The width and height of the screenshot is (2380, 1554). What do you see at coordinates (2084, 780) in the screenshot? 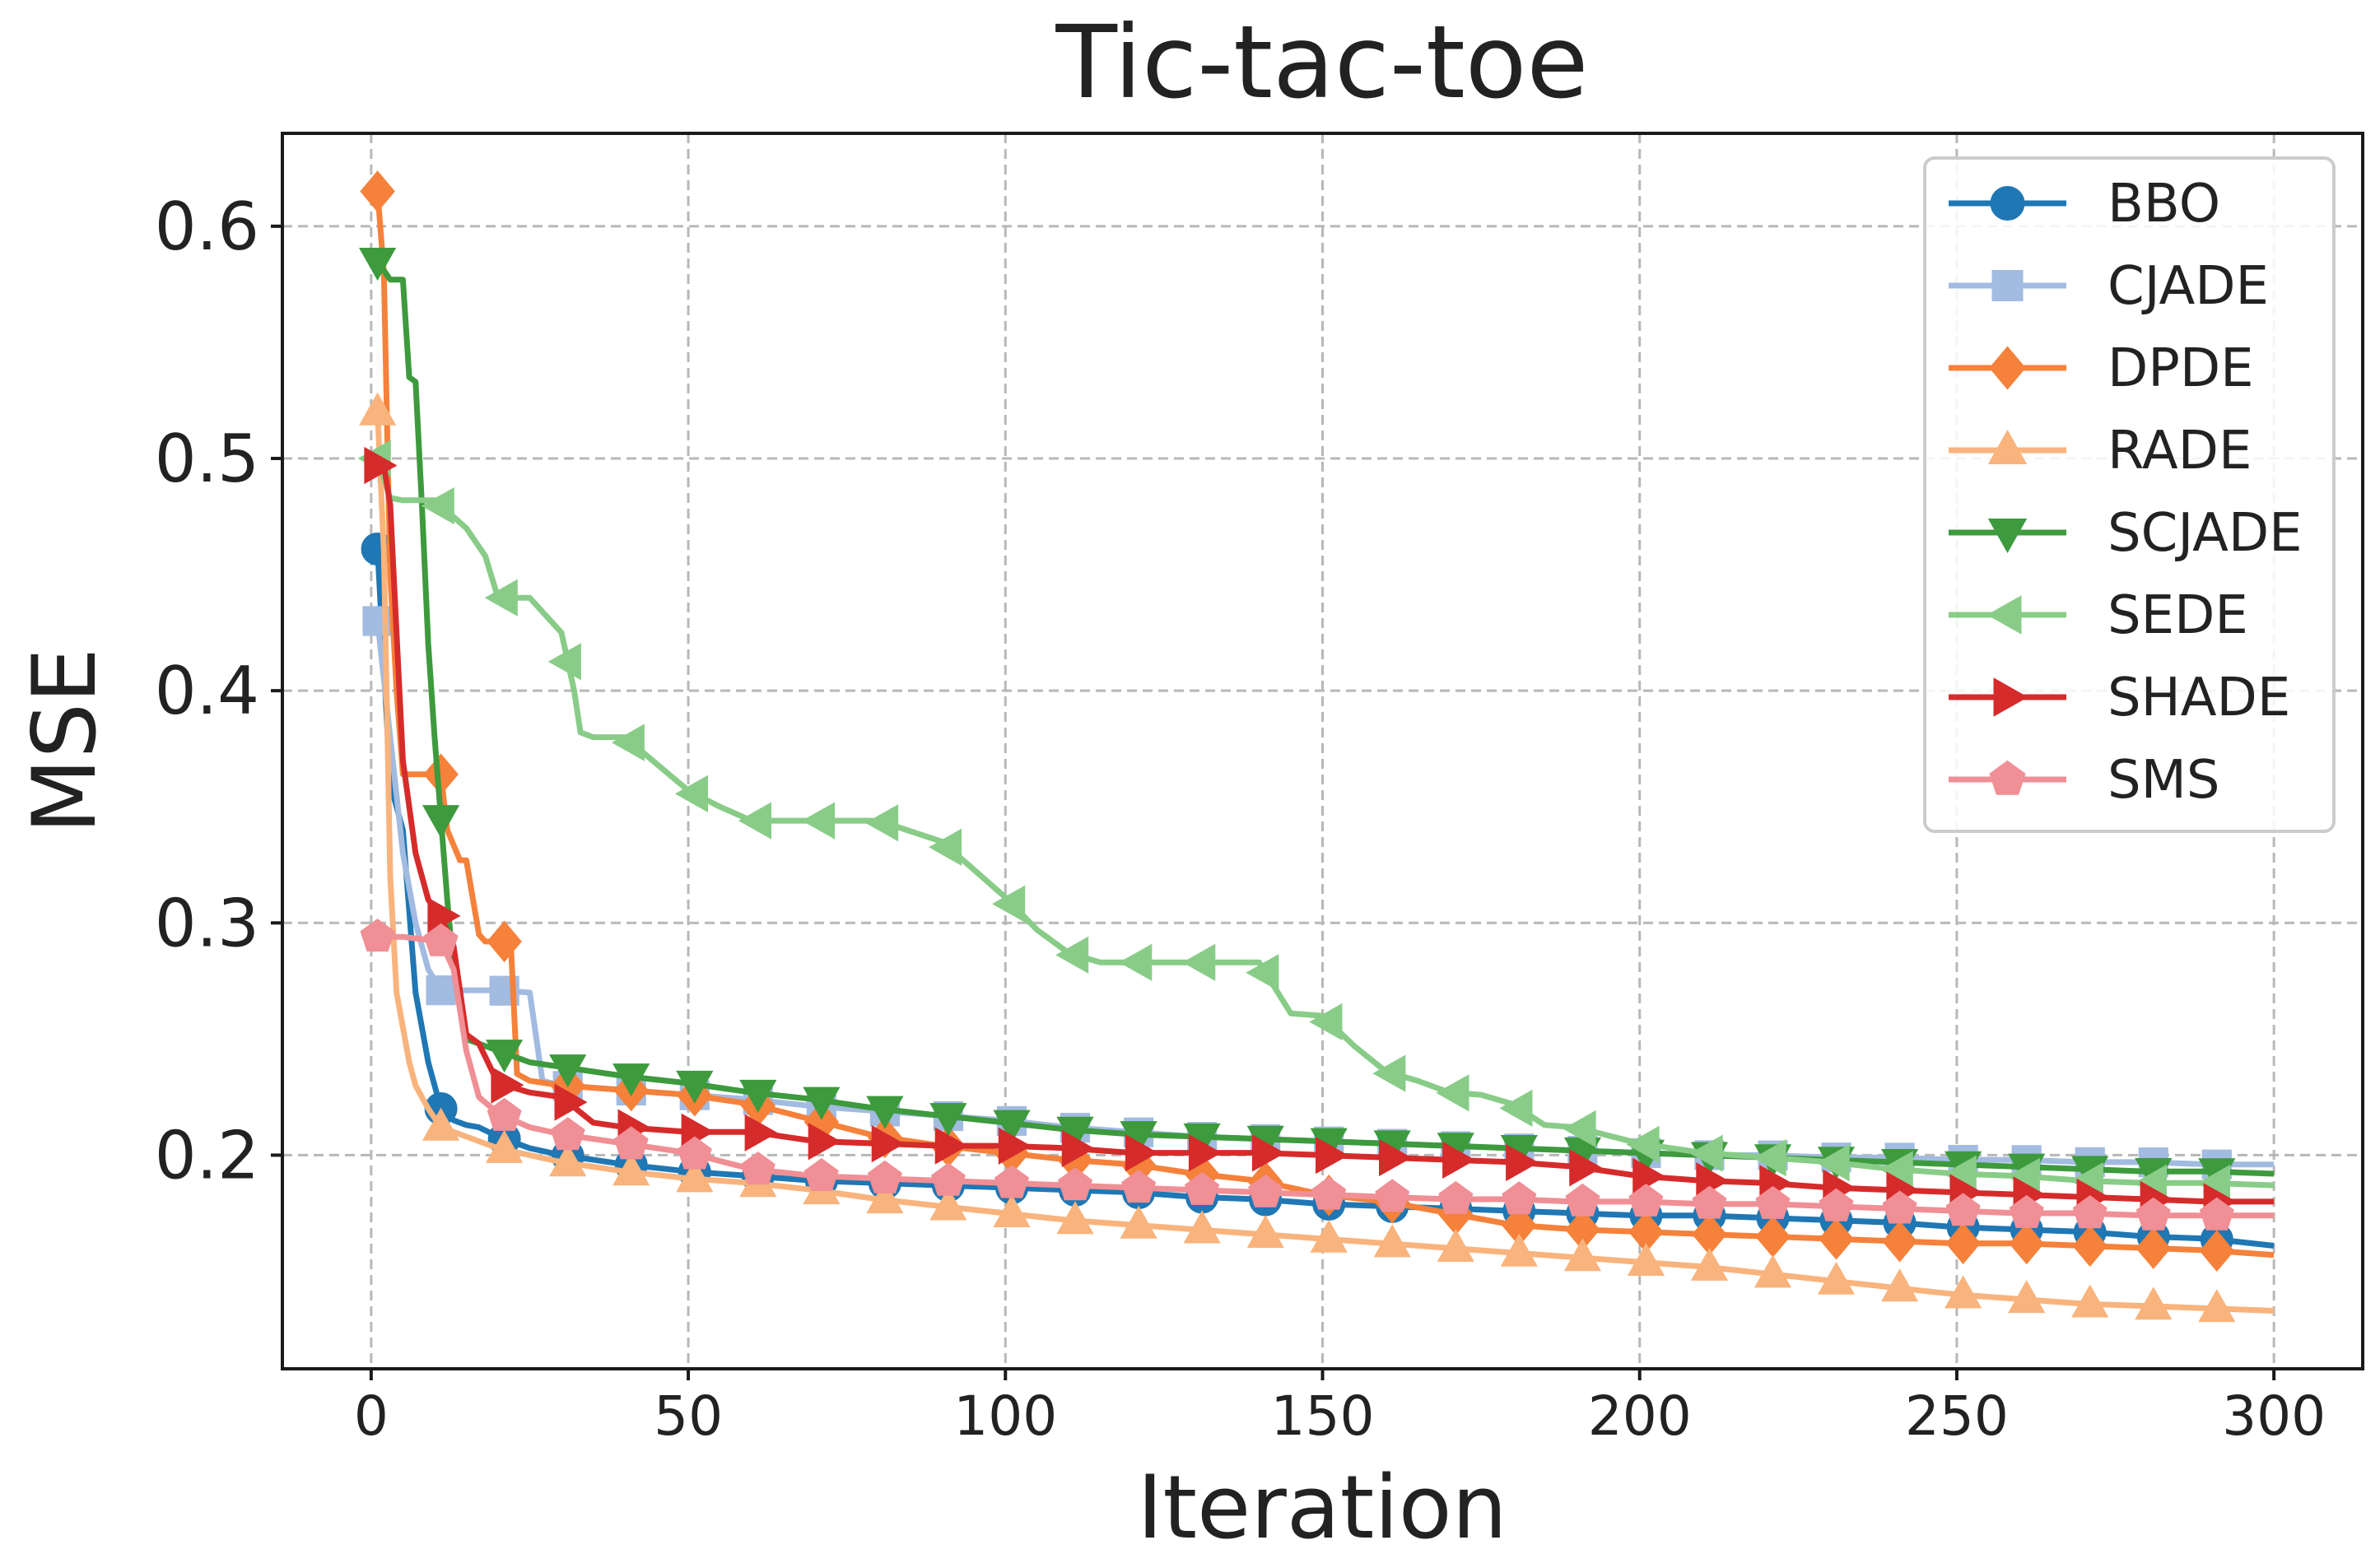
I see `legend-entry-sms: SMS` at bounding box center [2084, 780].